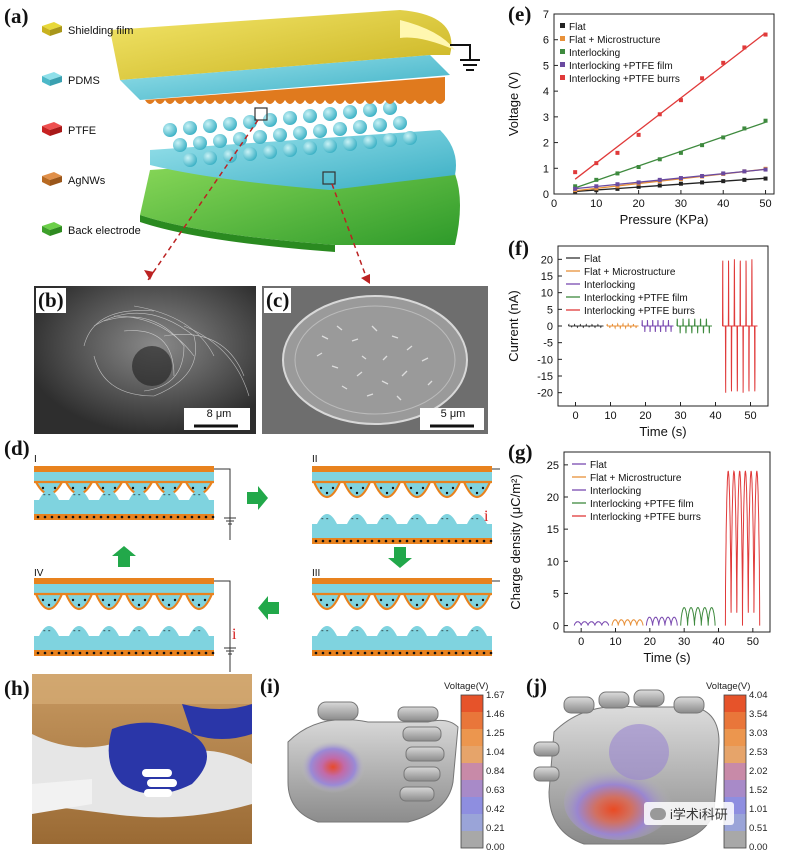 This screenshot has width=800, height=854. Describe the element at coordinates (16, 16) in the screenshot. I see `panel-a-label: (a)` at that location.